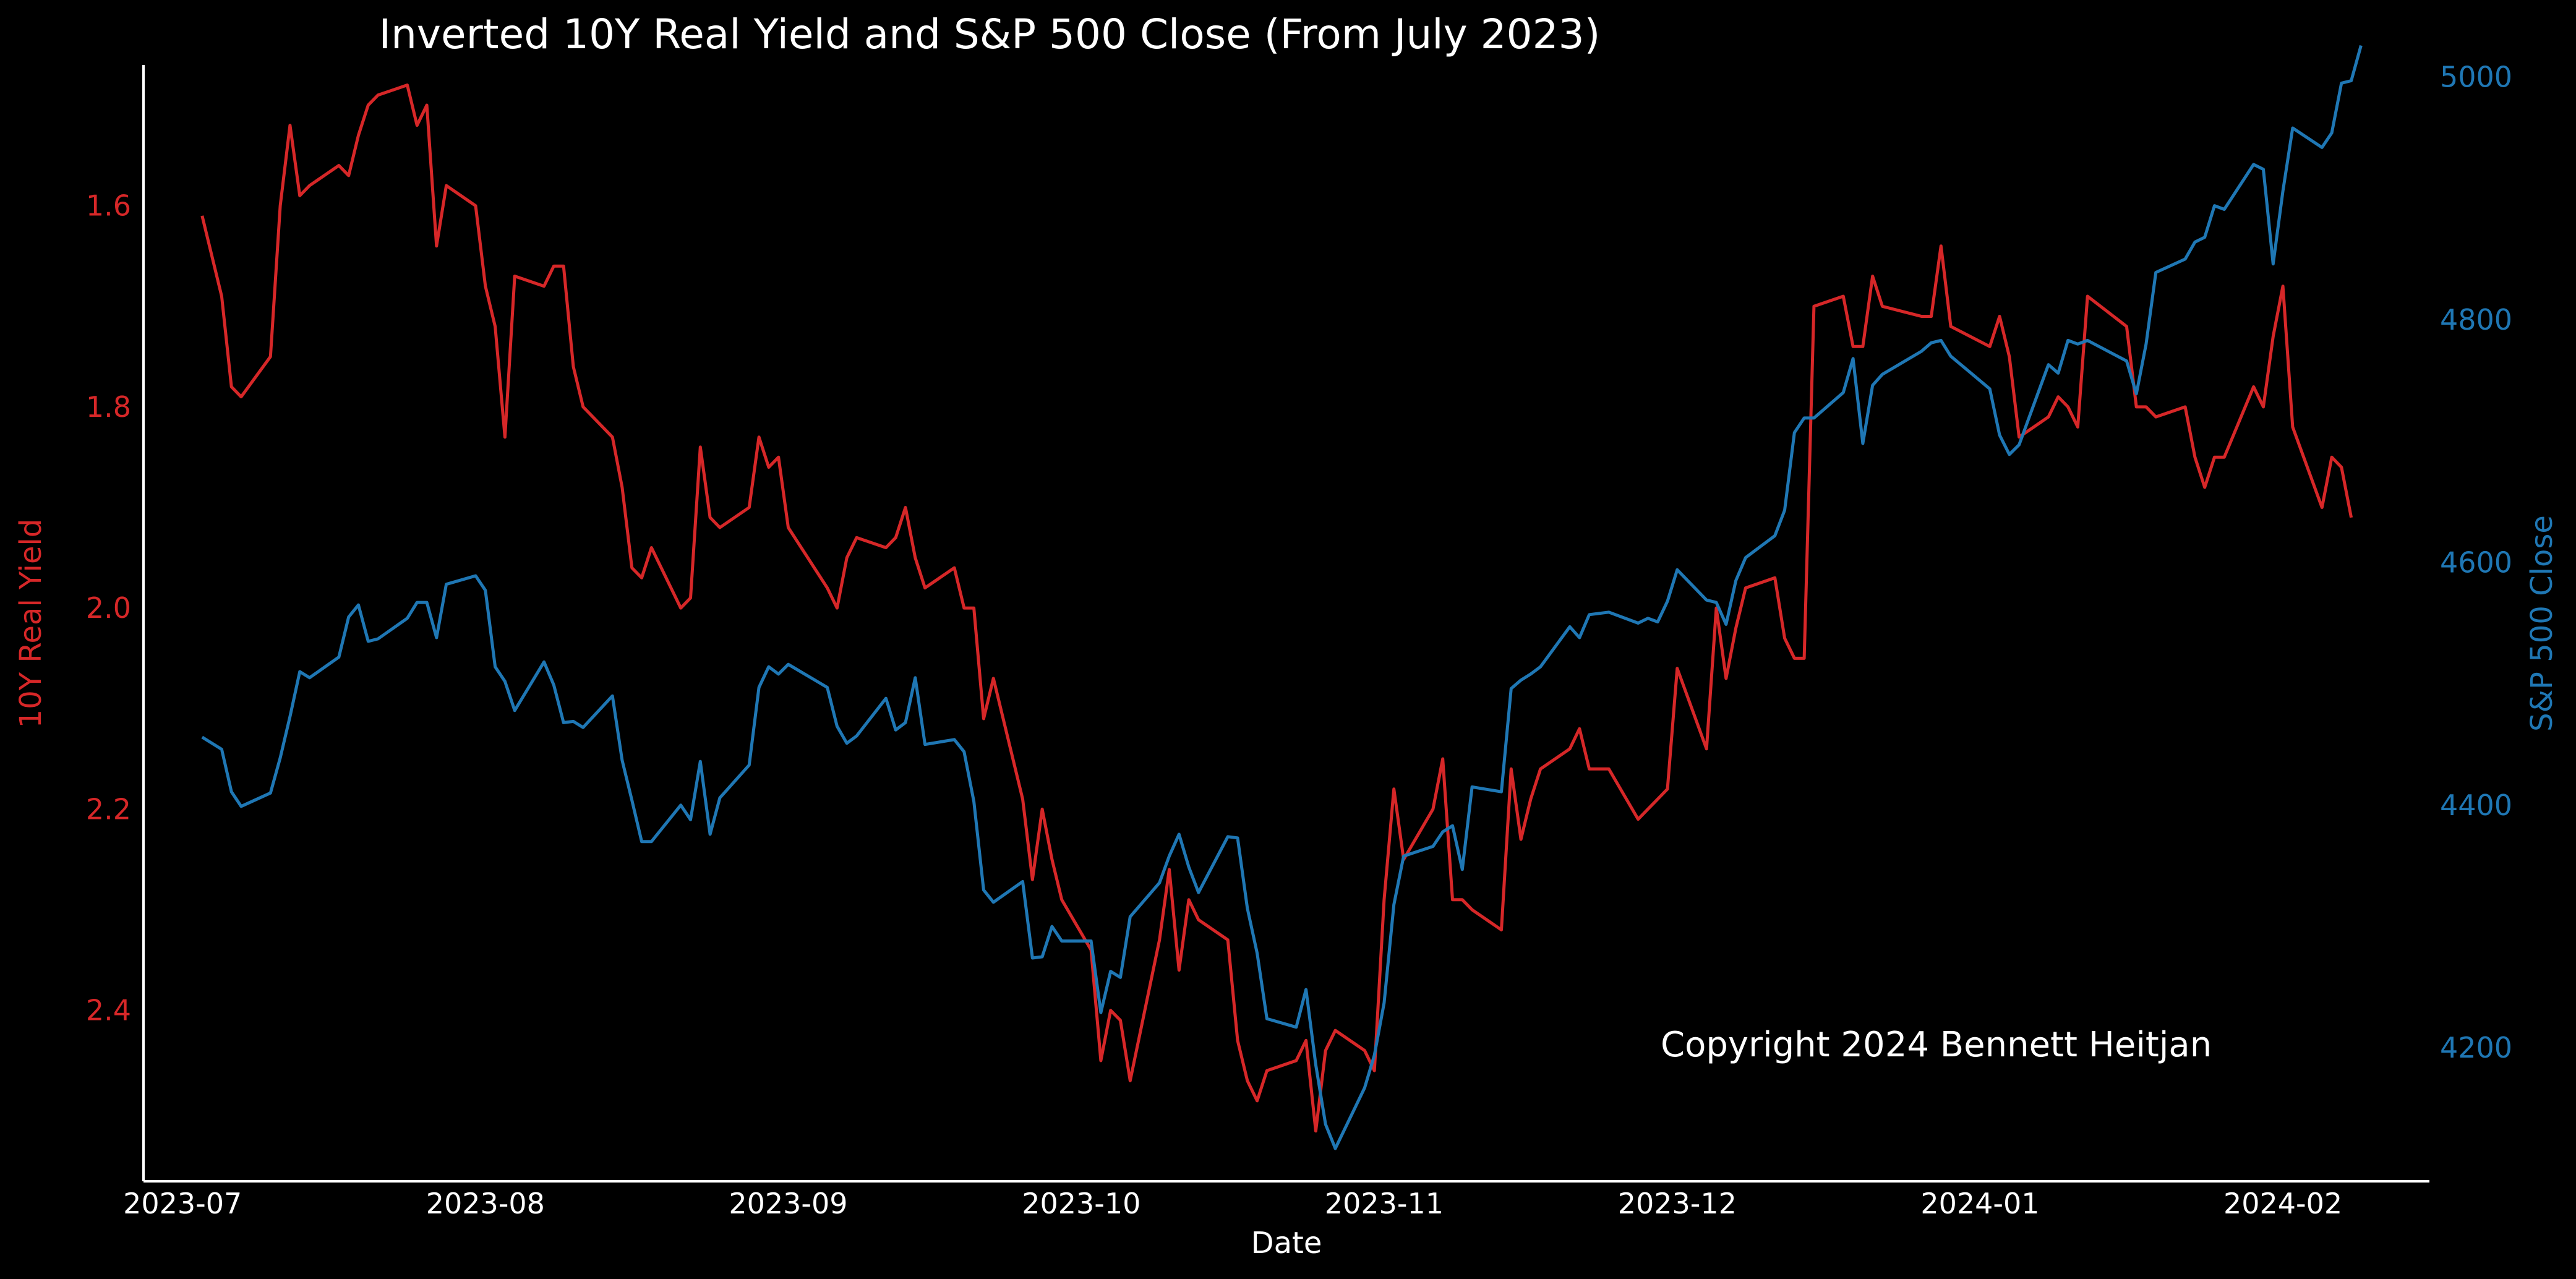  Describe the element at coordinates (1979, 1203) in the screenshot. I see `x-tick-label: 2024-01` at that location.